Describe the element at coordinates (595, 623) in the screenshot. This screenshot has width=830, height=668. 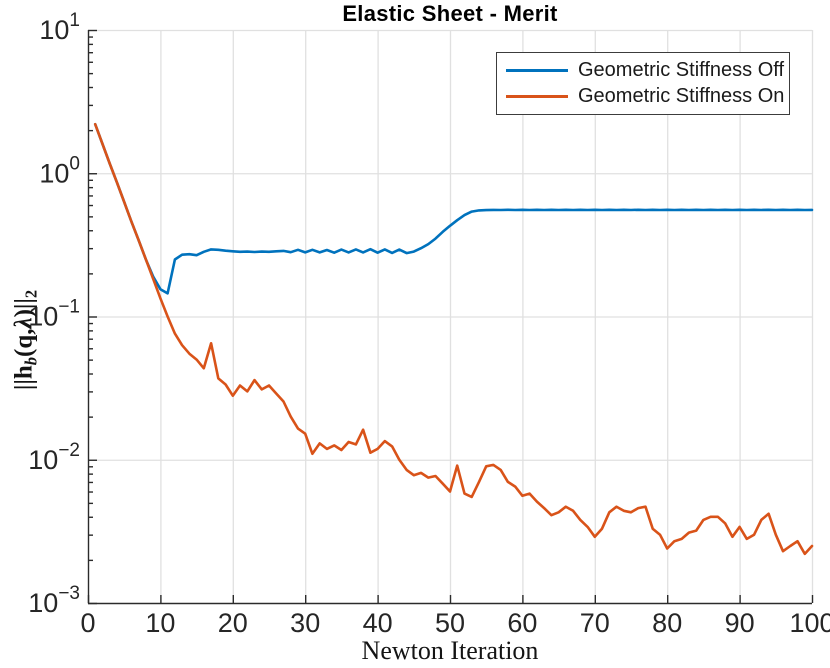
I see `x-tick-label: 70` at that location.